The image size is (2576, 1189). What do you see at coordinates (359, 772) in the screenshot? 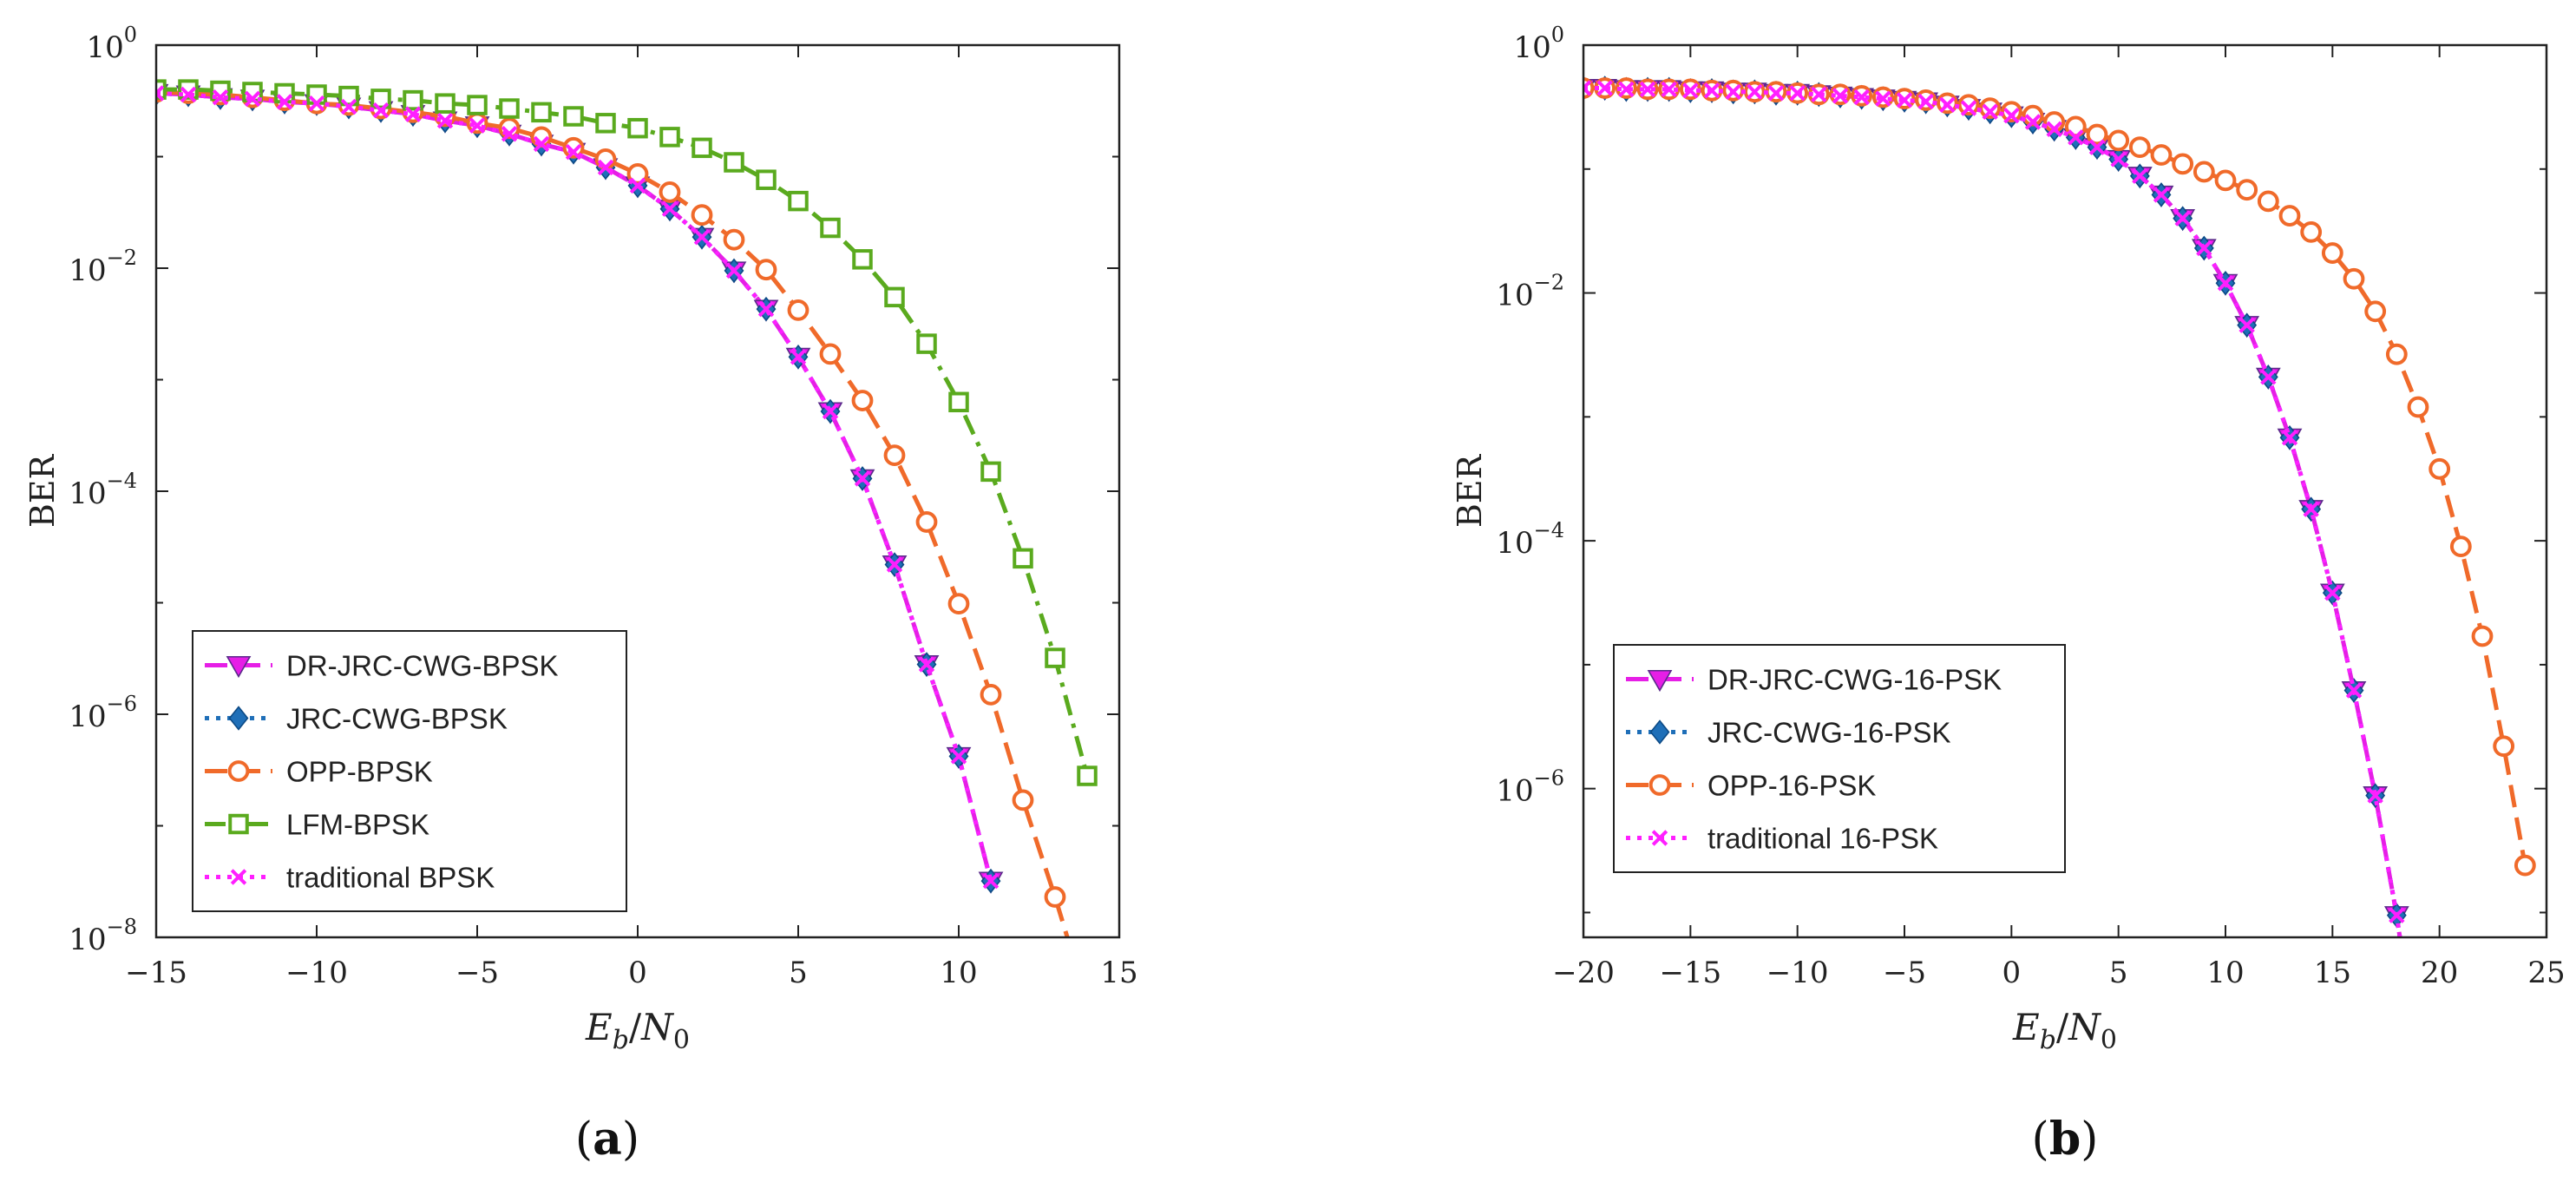
I see `legend-label: OPP-BPSK` at bounding box center [359, 772].